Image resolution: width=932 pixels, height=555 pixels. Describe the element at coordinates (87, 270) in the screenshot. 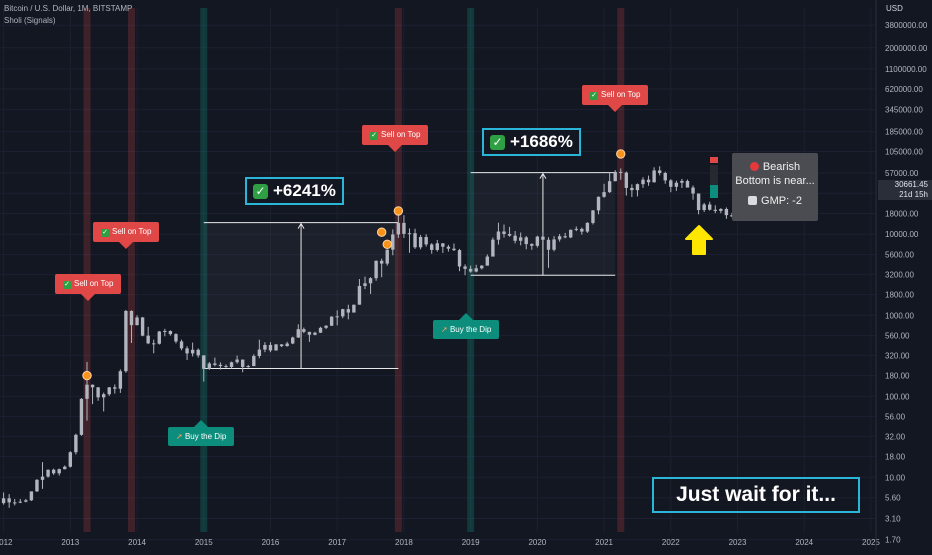

I see `sell-band` at that location.